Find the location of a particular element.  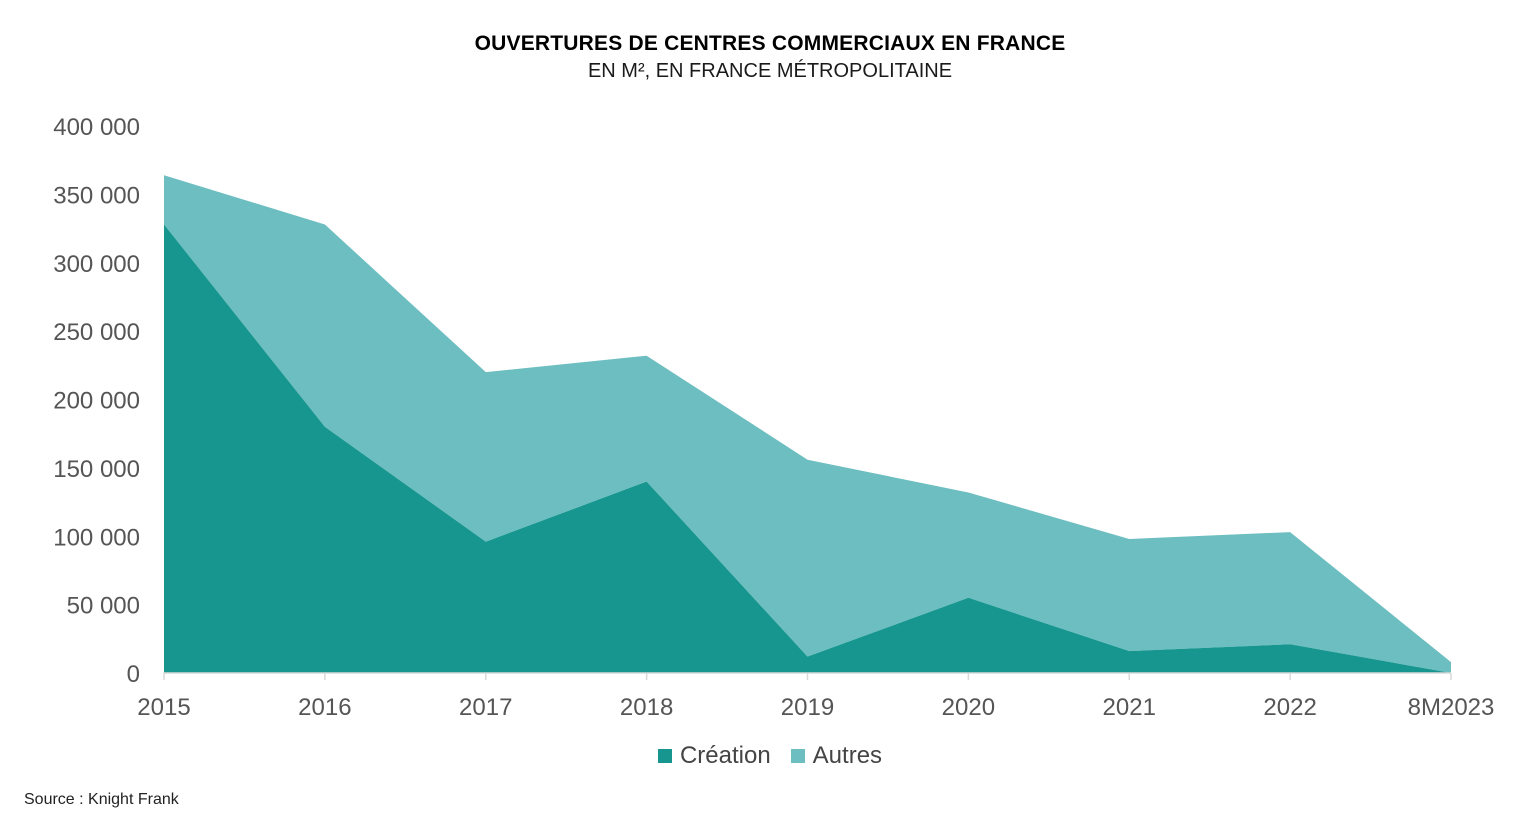

legend-item-creation: Création is located at coordinates (714, 756).